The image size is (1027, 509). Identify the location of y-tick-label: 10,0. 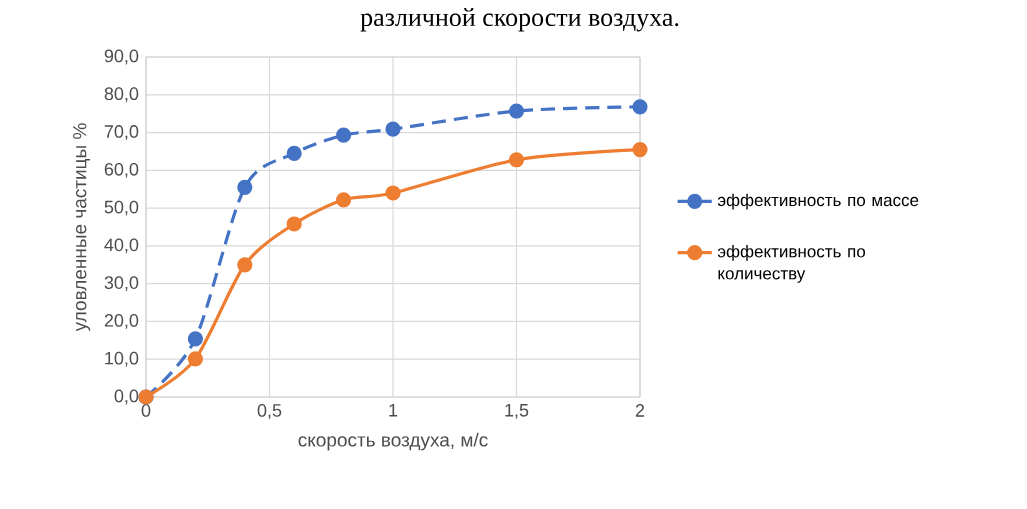
(122, 359).